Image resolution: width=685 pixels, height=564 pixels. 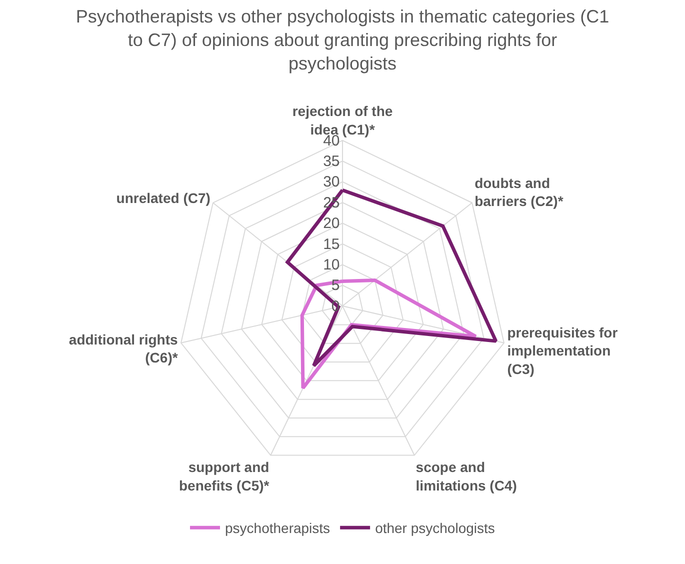 I want to click on spoke-label: doubts and barriers (C2)*, so click(x=519, y=192).